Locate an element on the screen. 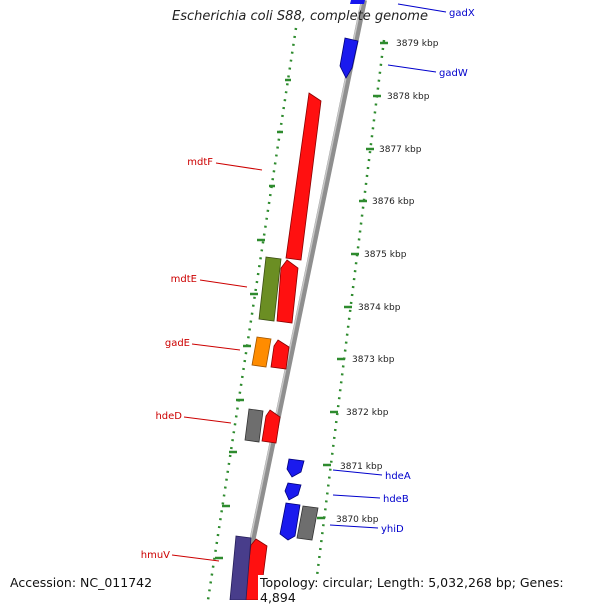  gene-label-hmuV: hmuV is located at coordinates (155, 555).